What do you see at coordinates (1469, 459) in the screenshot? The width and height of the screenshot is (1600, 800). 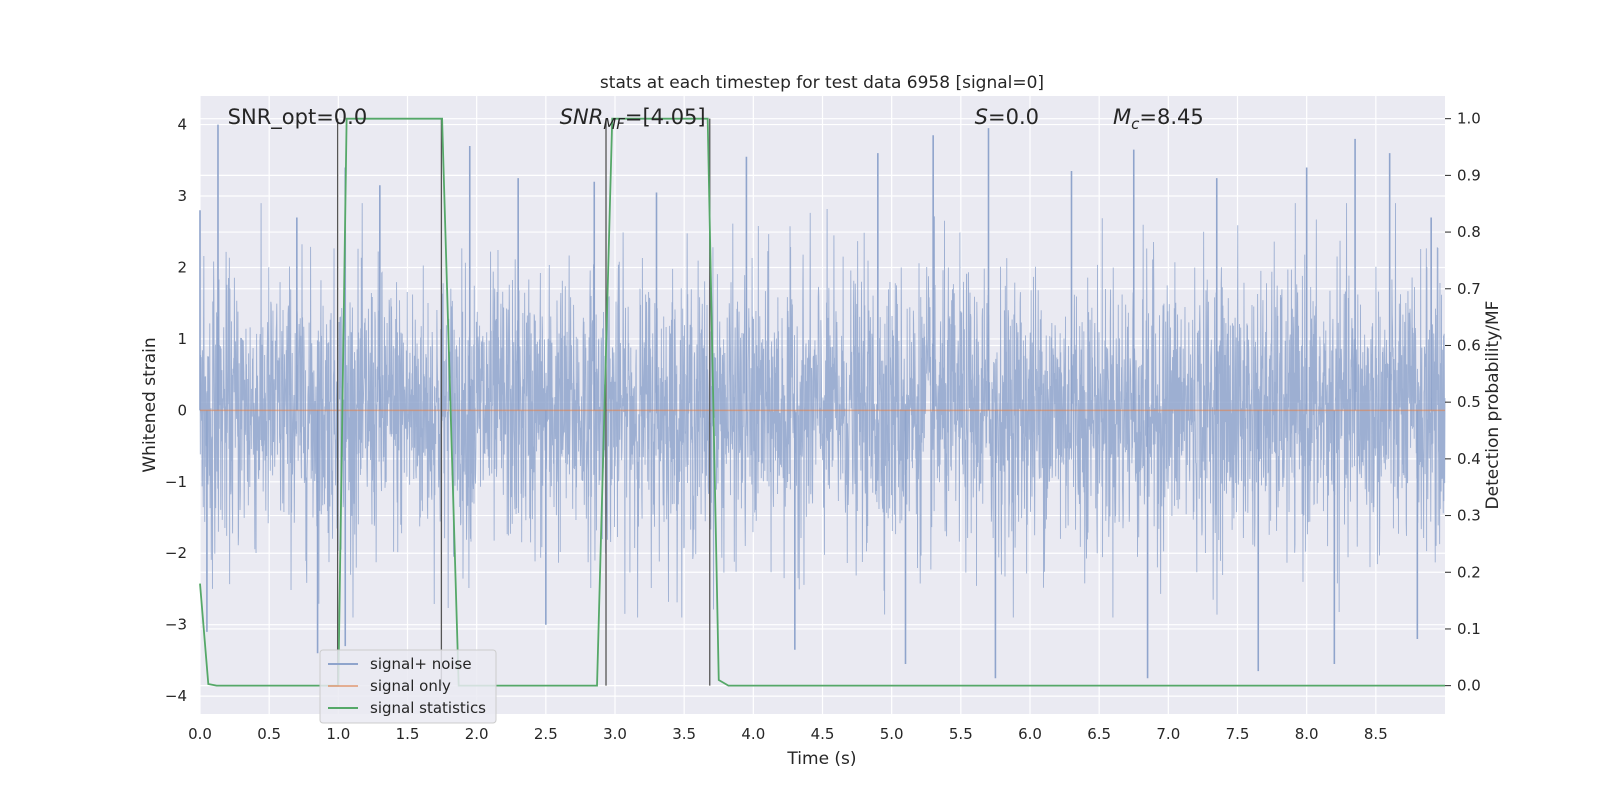 I see `y2-tick-label-4: 0.4` at bounding box center [1469, 459].